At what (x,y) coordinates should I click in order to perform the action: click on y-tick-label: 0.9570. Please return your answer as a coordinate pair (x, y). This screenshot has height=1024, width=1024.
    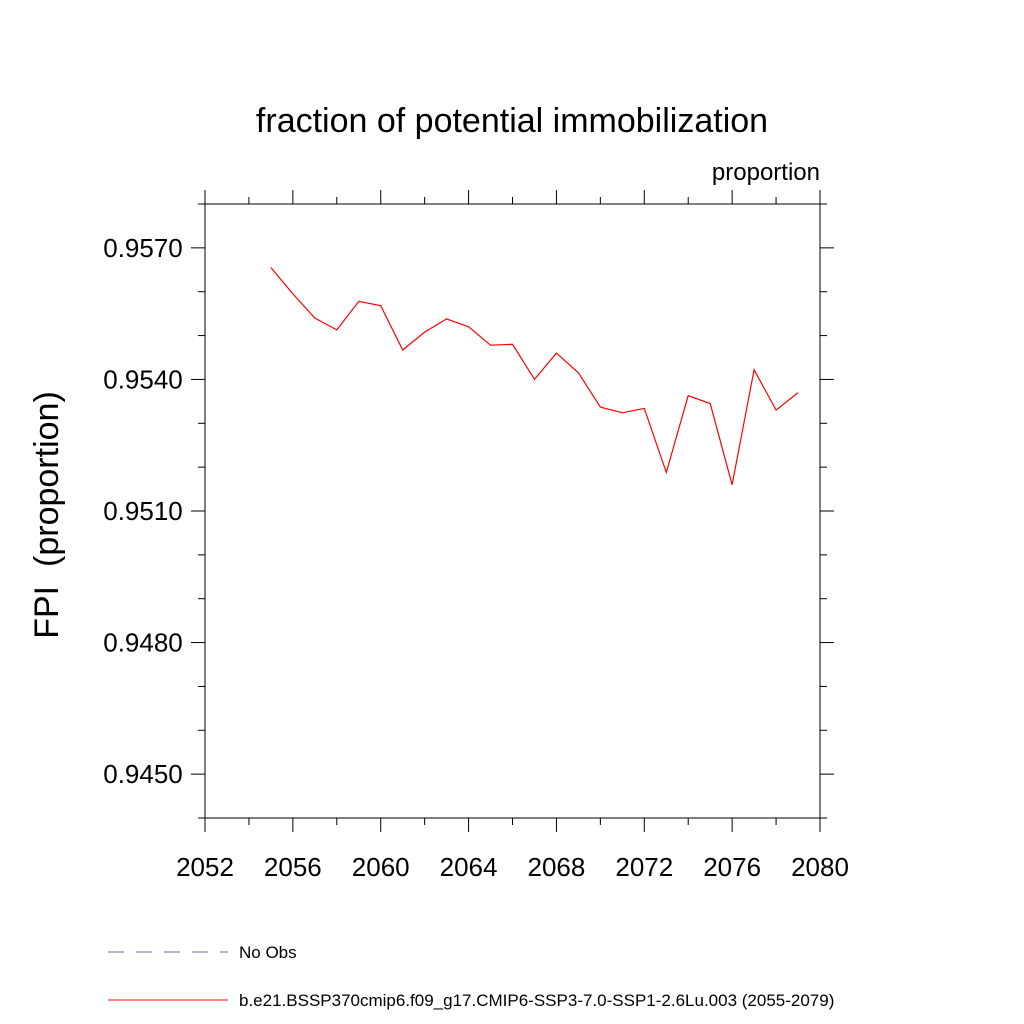
    Looking at the image, I should click on (143, 248).